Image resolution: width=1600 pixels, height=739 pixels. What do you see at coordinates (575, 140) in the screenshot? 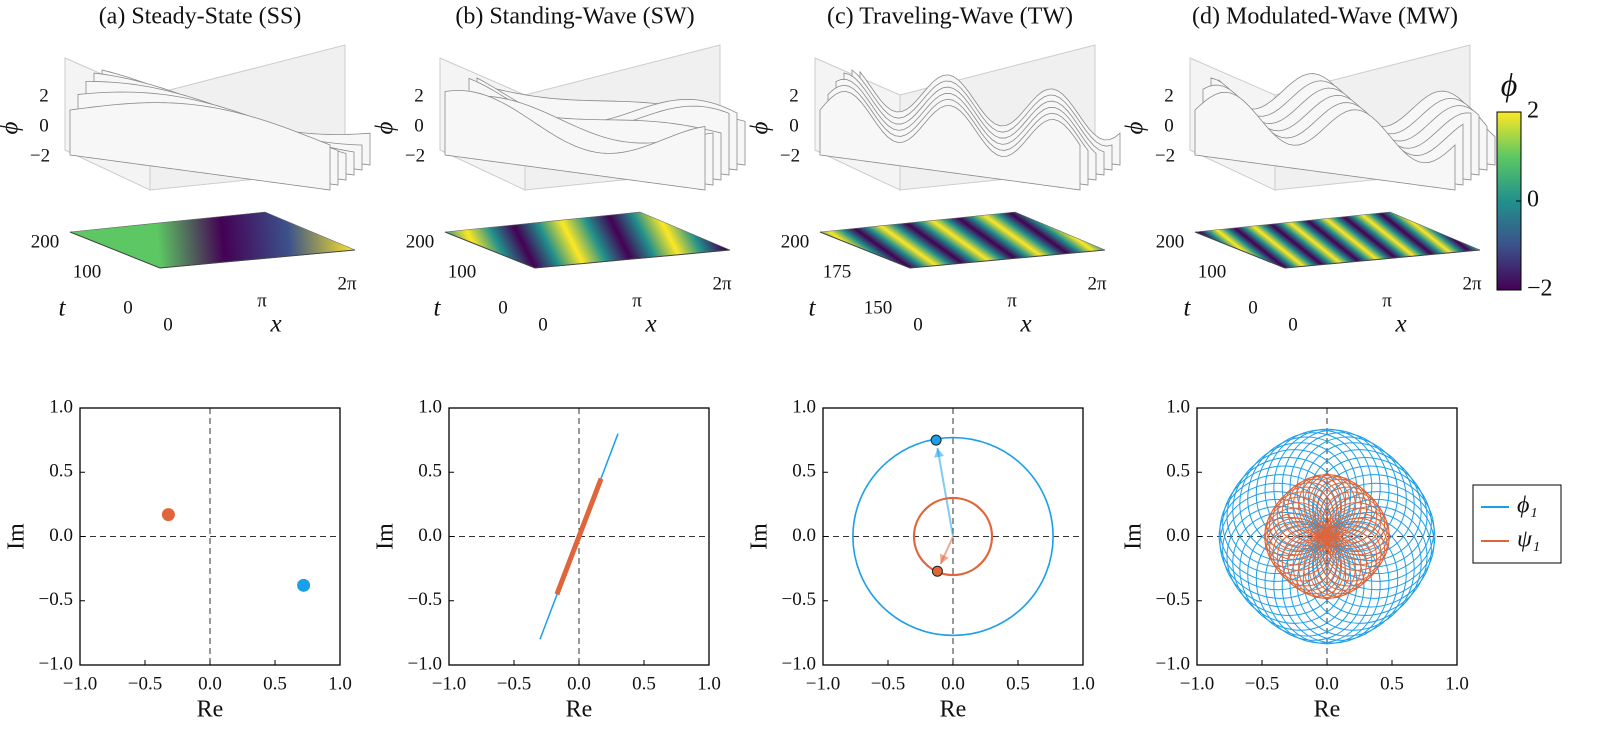
I see `surface-ribbon` at bounding box center [575, 140].